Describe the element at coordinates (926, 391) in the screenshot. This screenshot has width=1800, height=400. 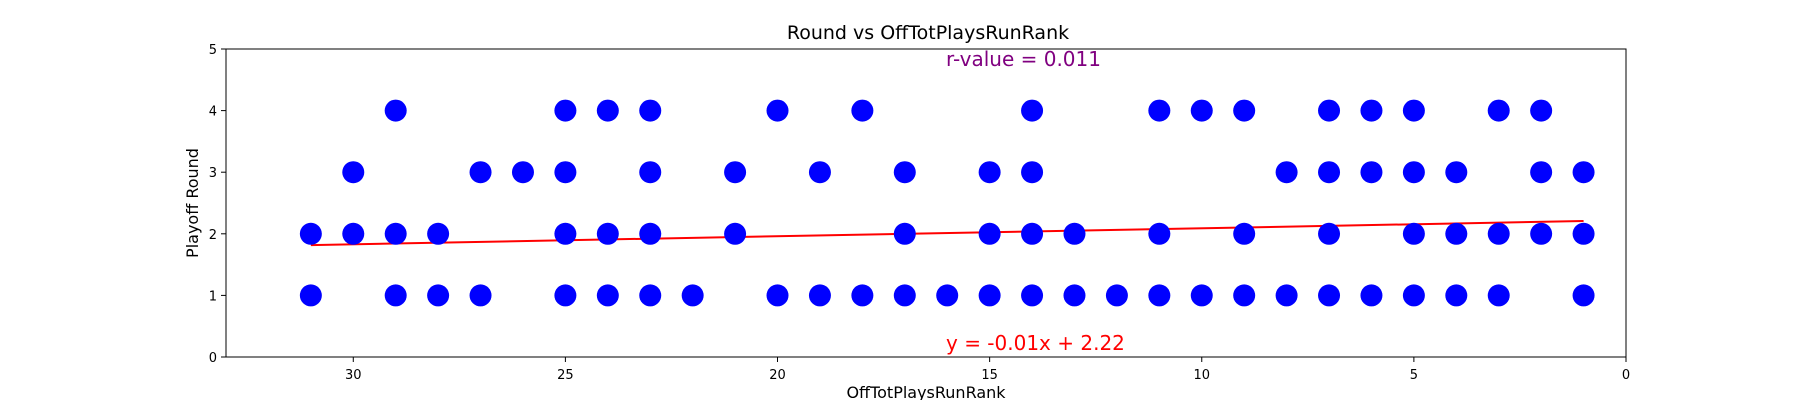
I see `x-axis-label: OffTotPlaysRunRank` at that location.